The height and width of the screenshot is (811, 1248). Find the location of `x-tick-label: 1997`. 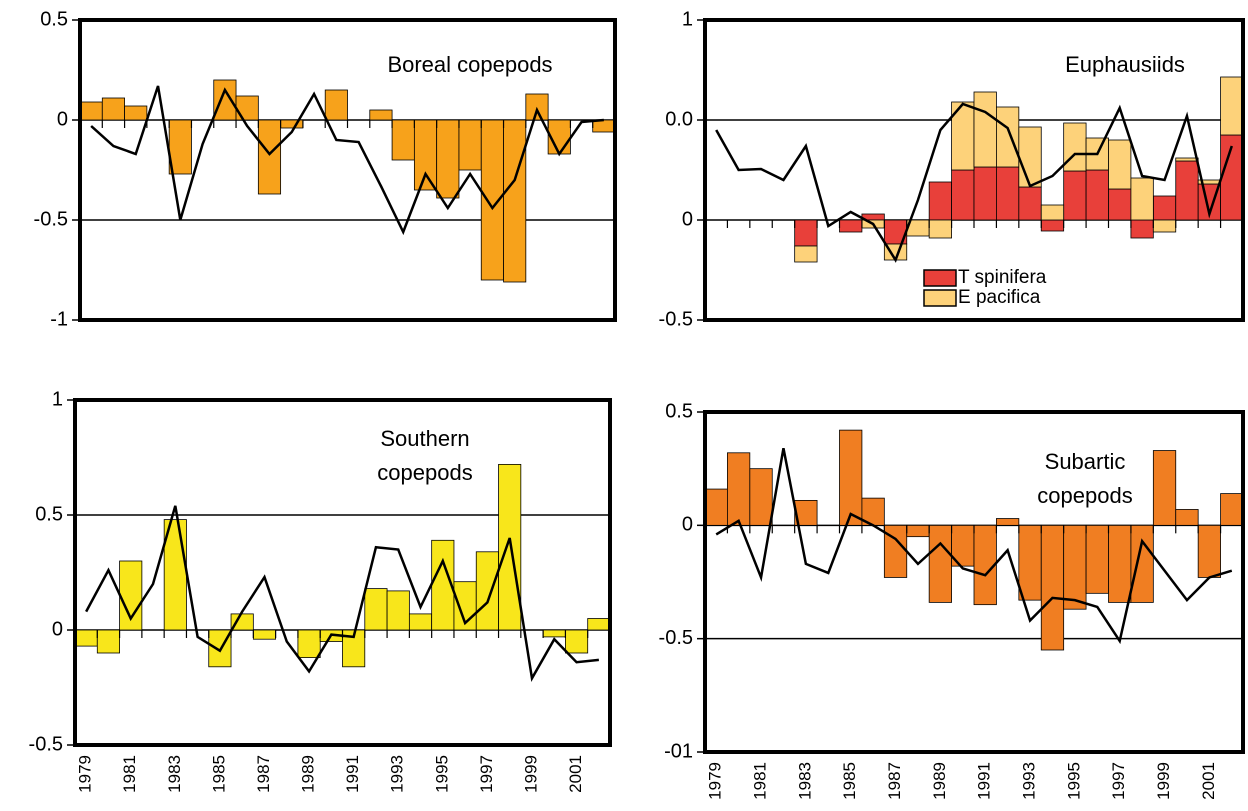

x-tick-label: 1997 is located at coordinates (1118, 781).